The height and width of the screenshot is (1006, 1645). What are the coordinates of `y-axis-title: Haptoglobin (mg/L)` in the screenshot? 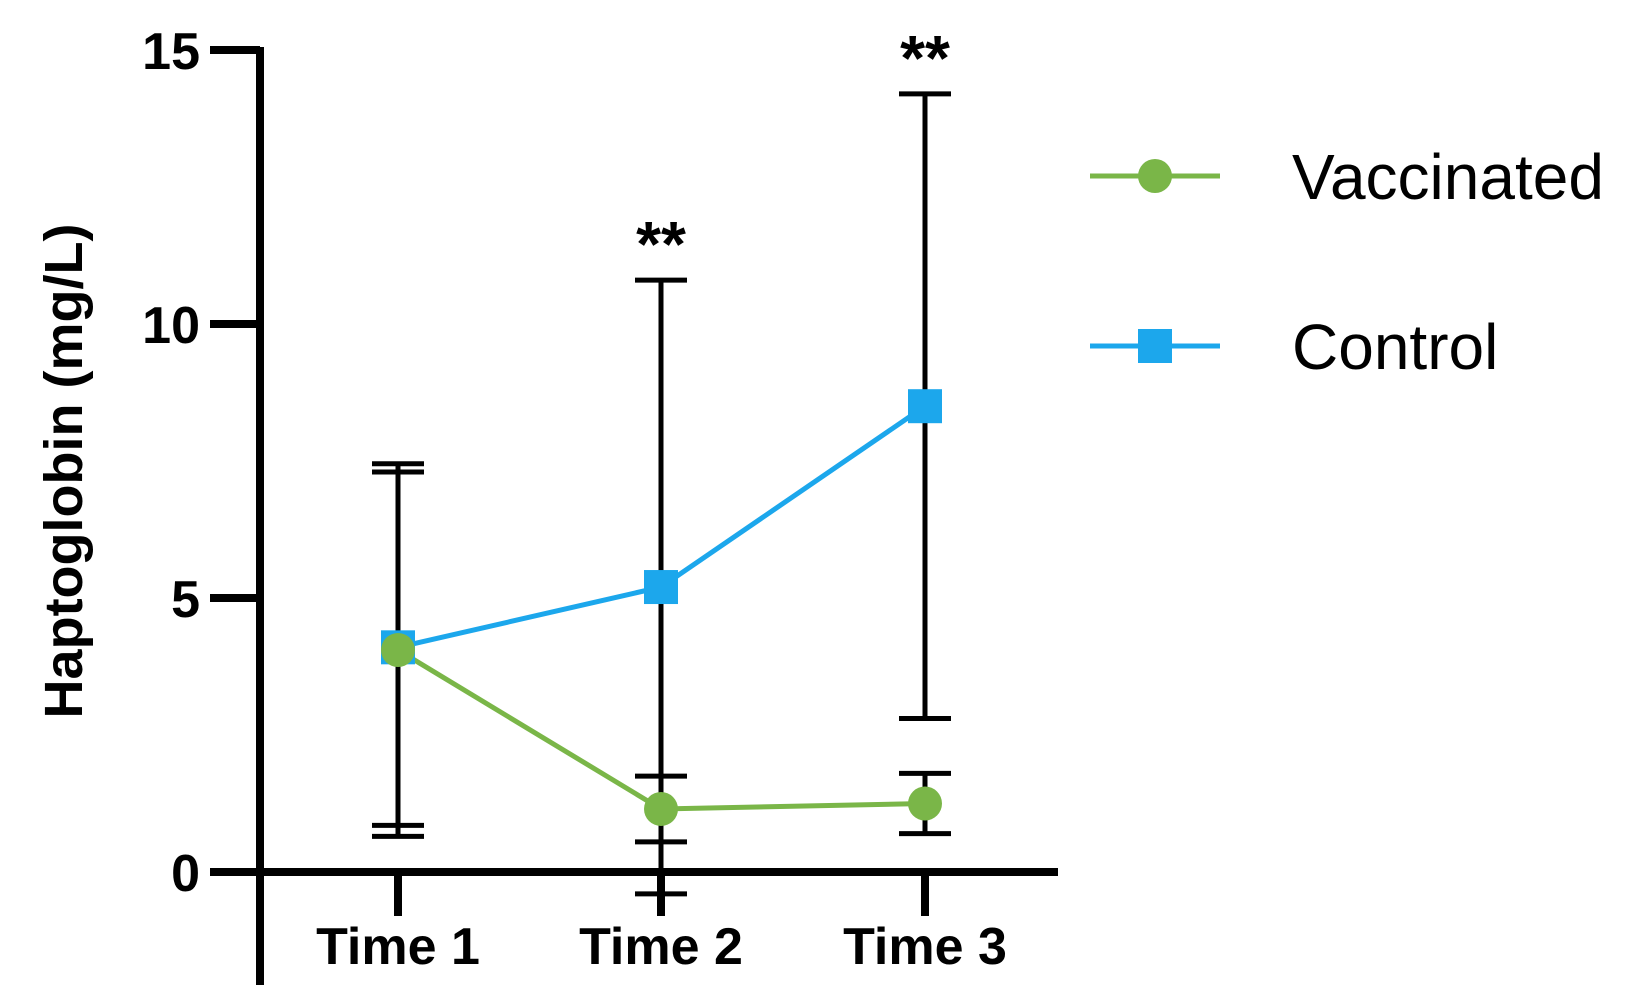 It's located at (64, 471).